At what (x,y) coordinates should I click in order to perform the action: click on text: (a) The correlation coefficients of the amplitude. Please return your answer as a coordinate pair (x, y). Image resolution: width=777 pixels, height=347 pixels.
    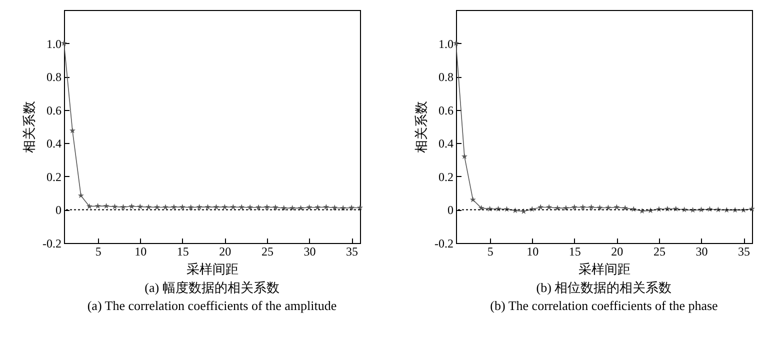
    Looking at the image, I should click on (212, 305).